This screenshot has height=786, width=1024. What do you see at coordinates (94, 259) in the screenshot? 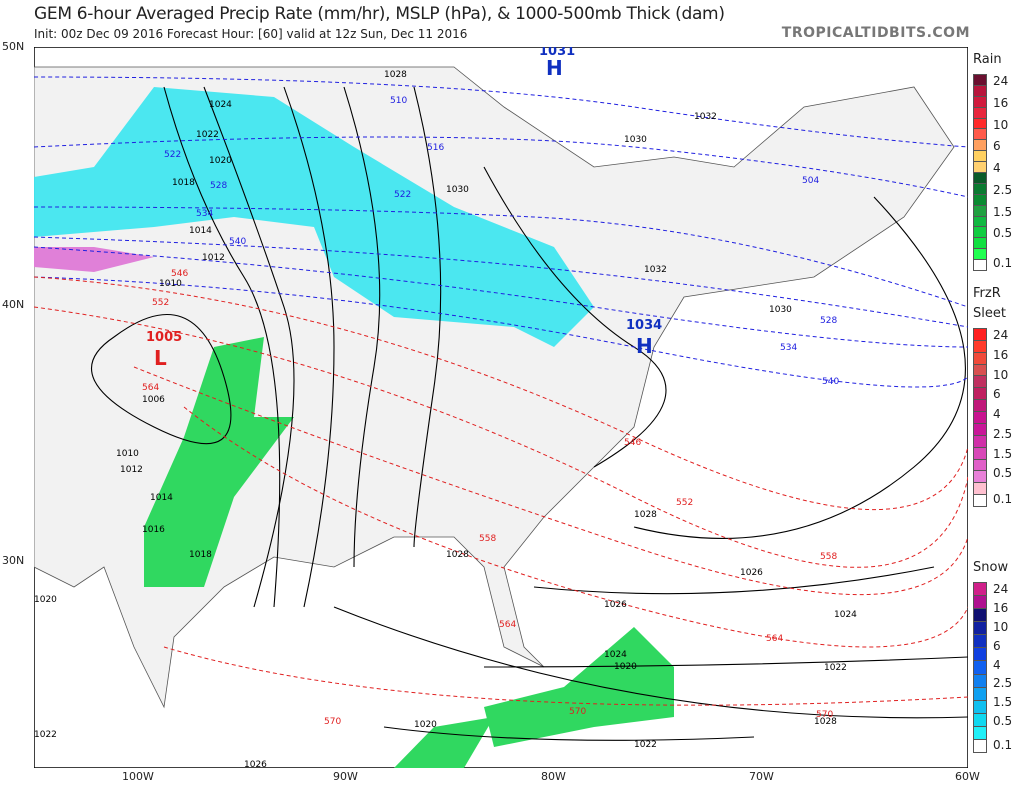
I see `mixed-area` at bounding box center [94, 259].